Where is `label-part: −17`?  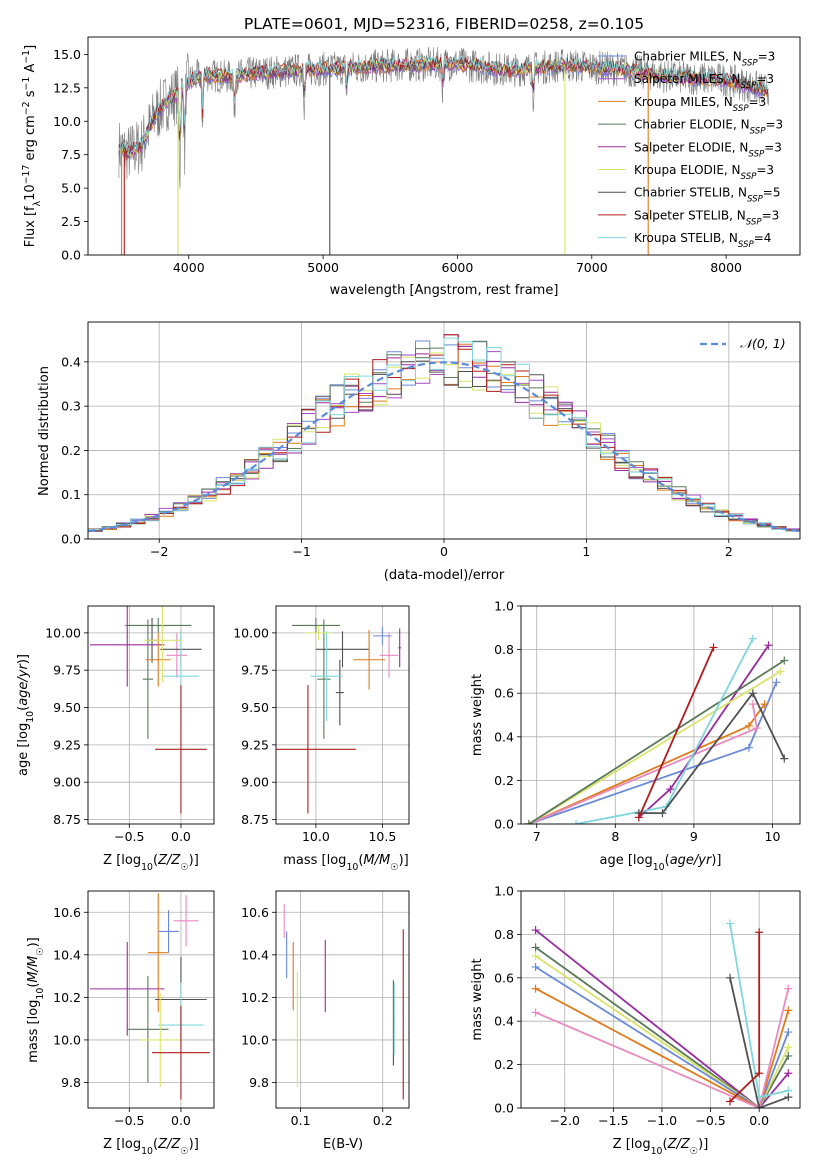 label-part: −17 is located at coordinates (26, 175).